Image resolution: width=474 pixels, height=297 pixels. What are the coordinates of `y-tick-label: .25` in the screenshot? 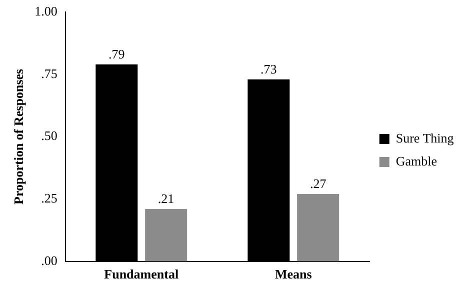 It's located at (49, 198).